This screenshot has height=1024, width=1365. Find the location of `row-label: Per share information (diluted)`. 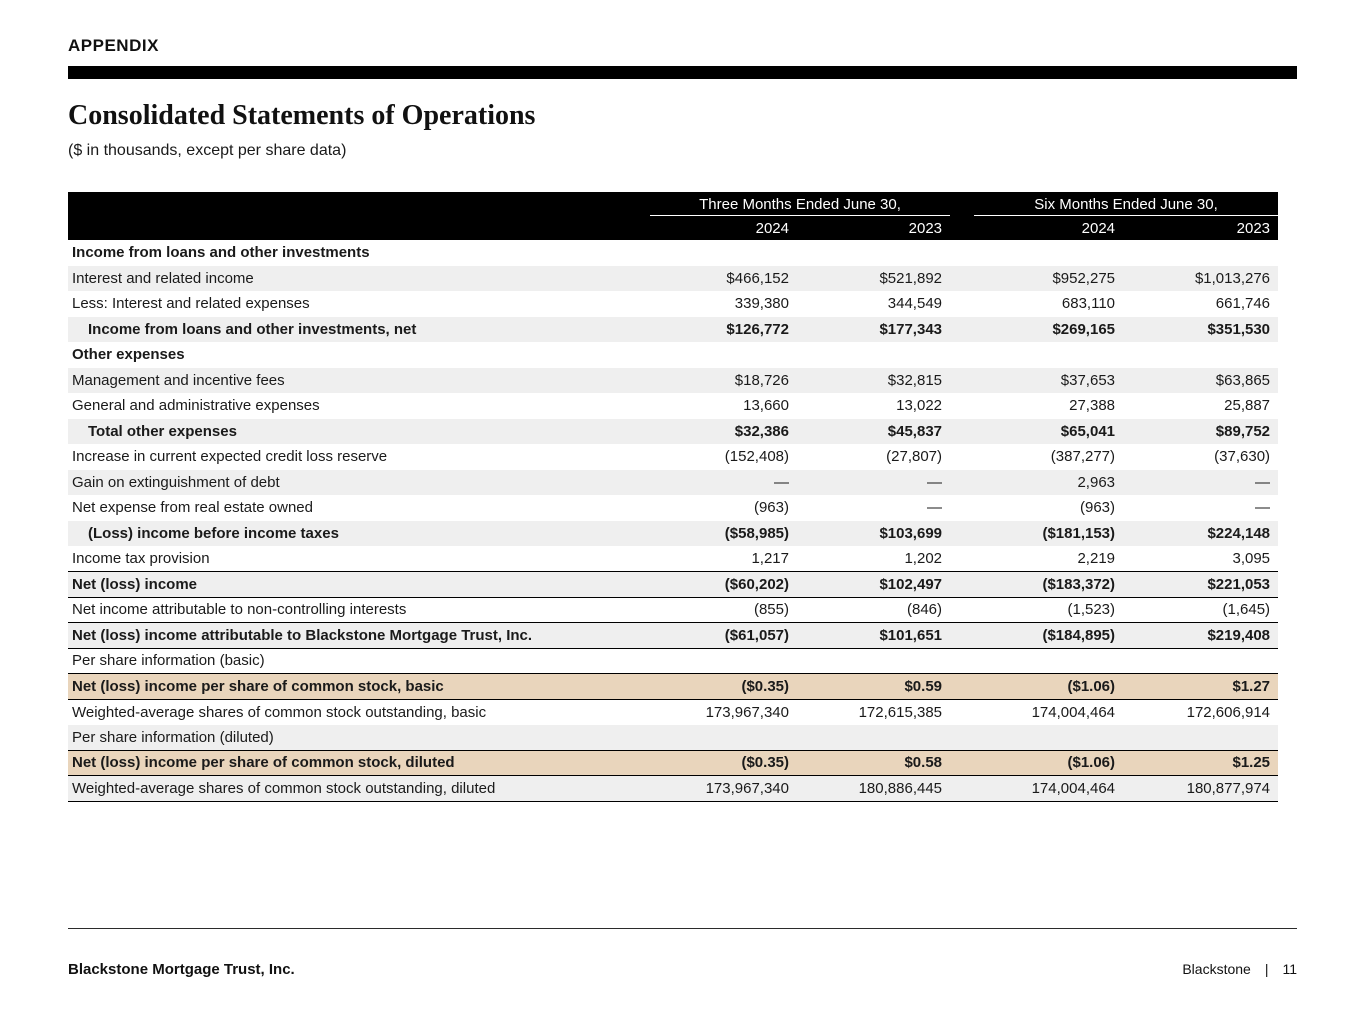

row-label: Per share information (diluted) is located at coordinates (359, 737).